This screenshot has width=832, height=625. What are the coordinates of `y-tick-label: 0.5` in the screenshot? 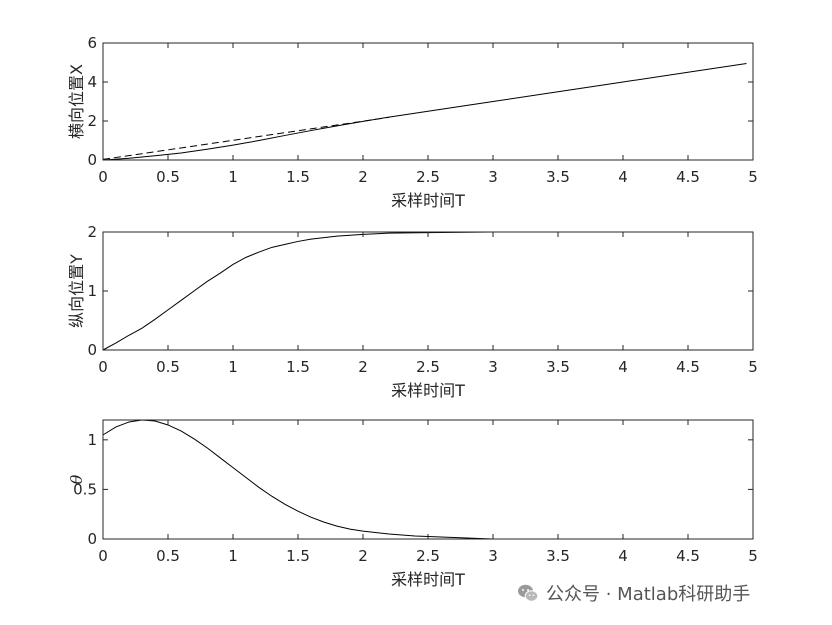 It's located at (85, 489).